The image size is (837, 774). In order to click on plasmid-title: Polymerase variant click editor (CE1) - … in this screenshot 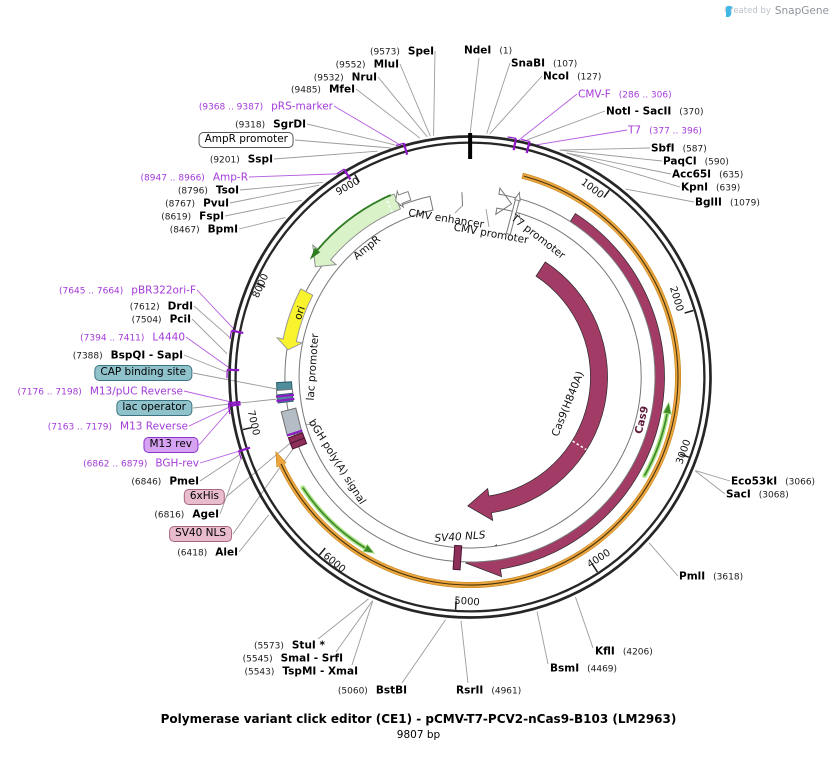, I will do `click(418, 719)`.